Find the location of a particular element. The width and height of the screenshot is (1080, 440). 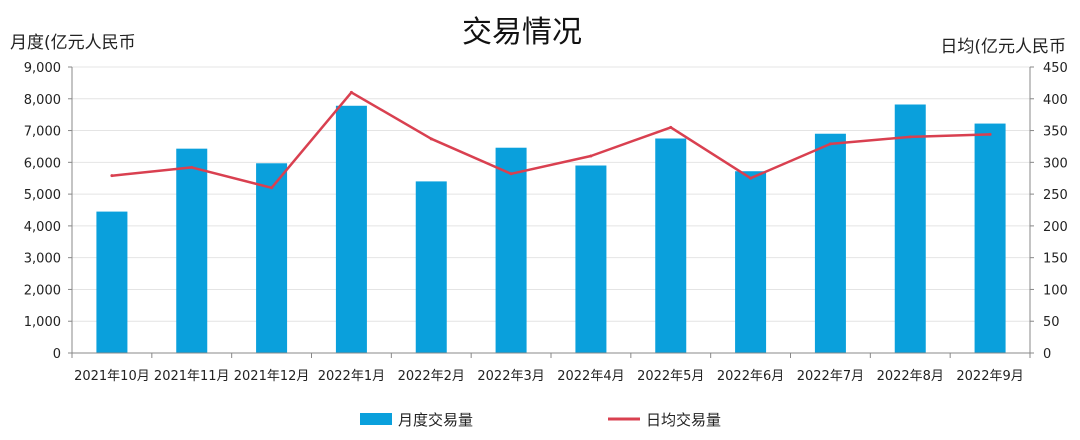

y-axis-right-ticks: 0 50 100 150 200 250 300 350 400 450 is located at coordinates (1055, 211).